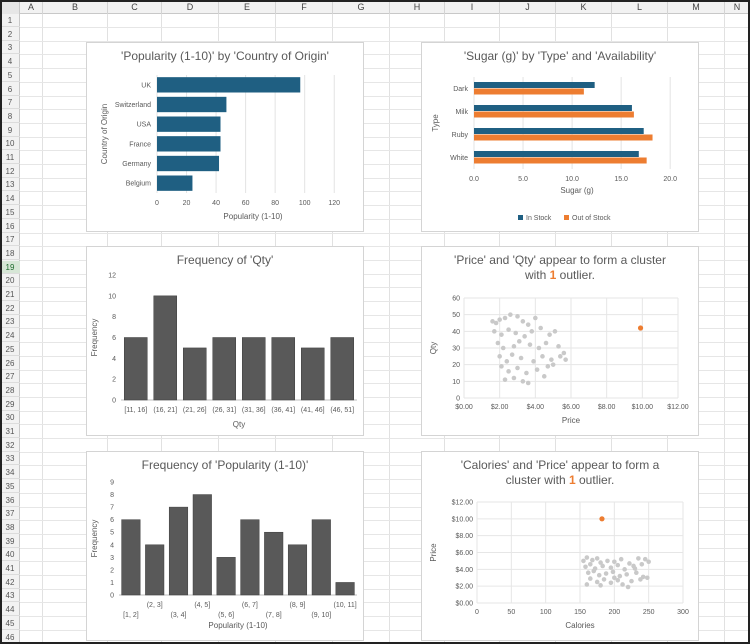 Image resolution: width=750 pixels, height=644 pixels. What do you see at coordinates (10, 349) in the screenshot?
I see `row-header-25: 25` at bounding box center [10, 349].